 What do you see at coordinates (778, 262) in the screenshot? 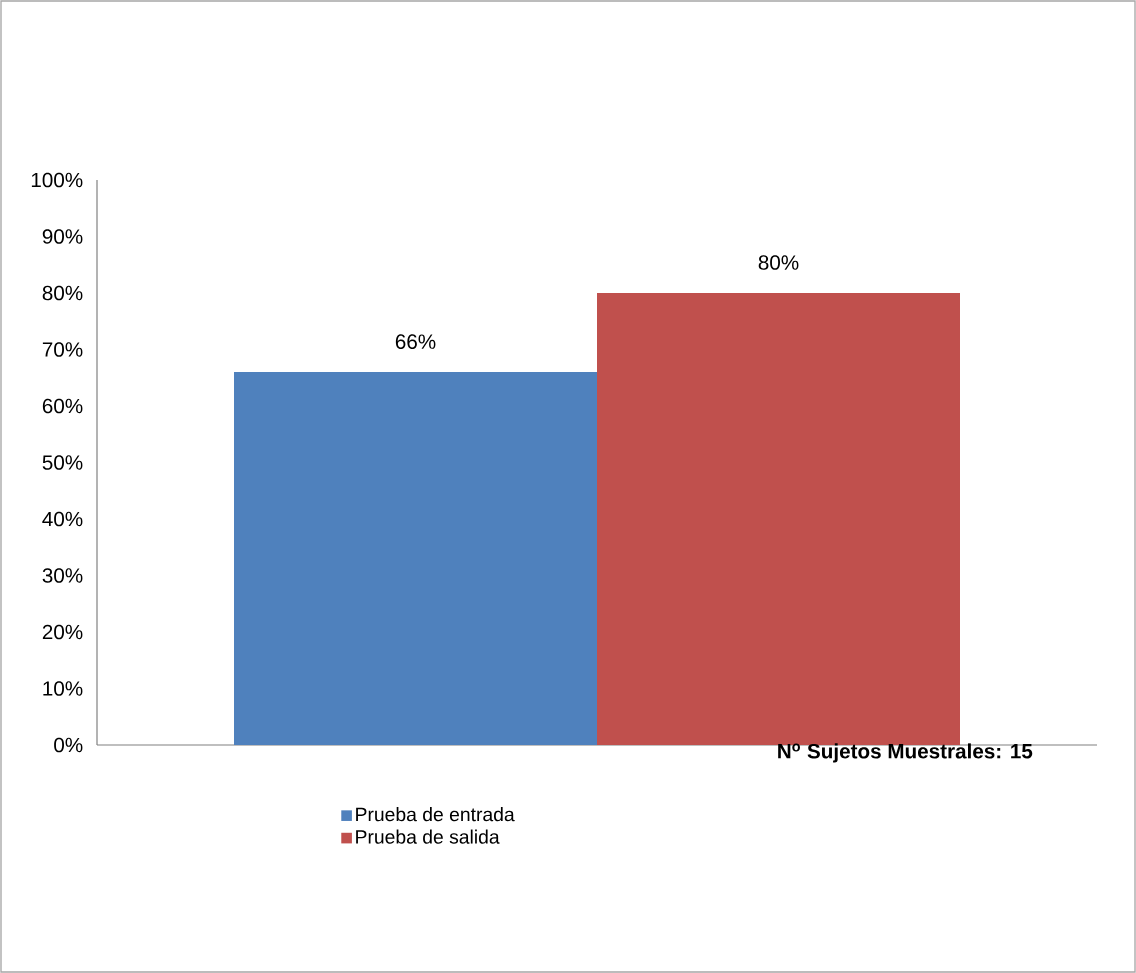
I see `data-label: 80%` at bounding box center [778, 262].